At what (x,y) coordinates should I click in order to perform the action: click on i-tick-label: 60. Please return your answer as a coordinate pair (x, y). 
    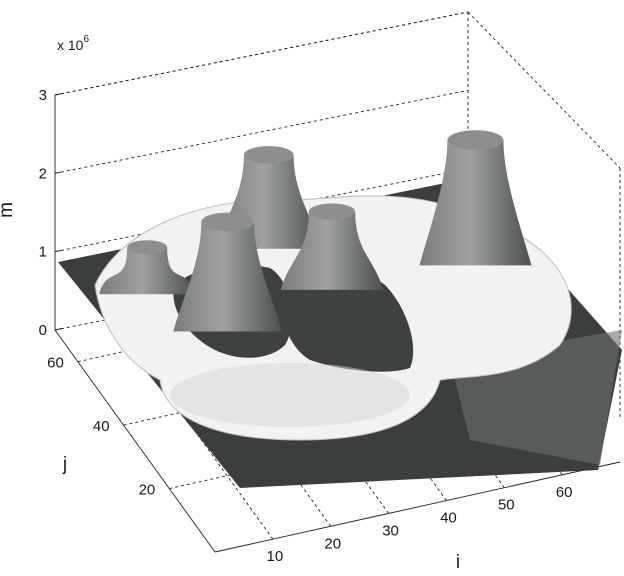
    Looking at the image, I should click on (564, 492).